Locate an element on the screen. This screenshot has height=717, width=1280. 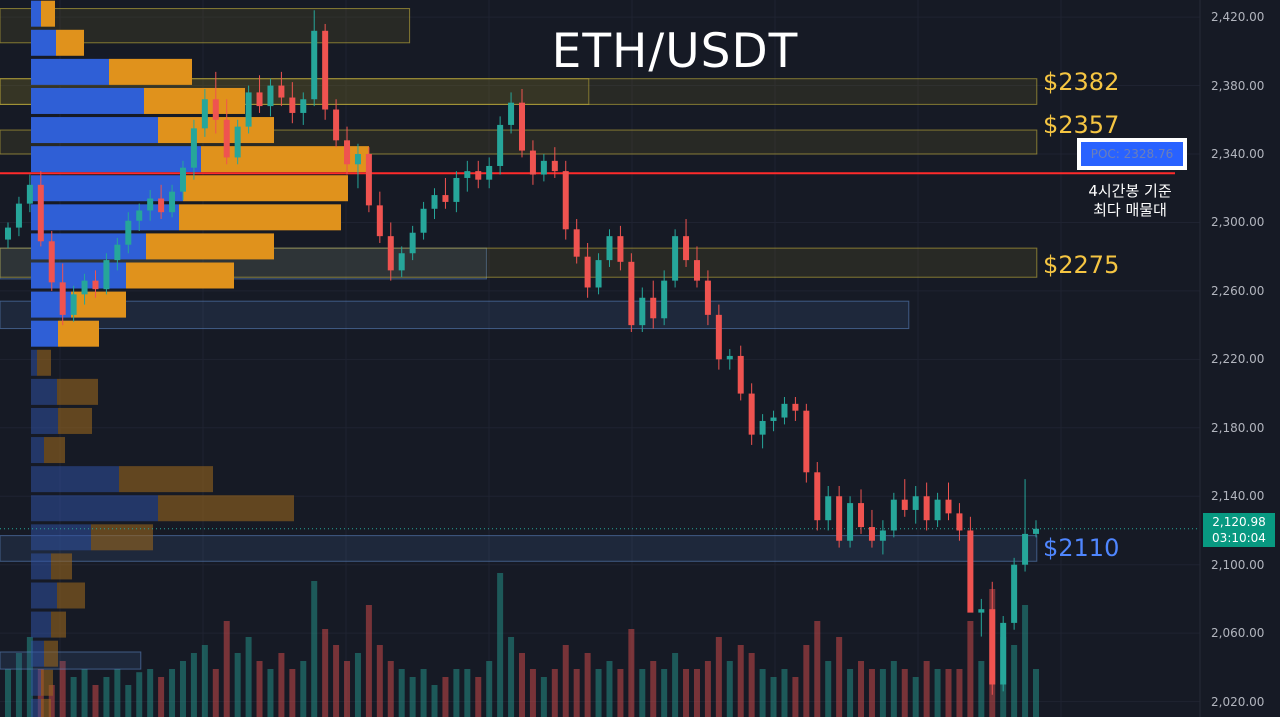
y-tick-label: 2,100.00 is located at coordinates (1238, 564).